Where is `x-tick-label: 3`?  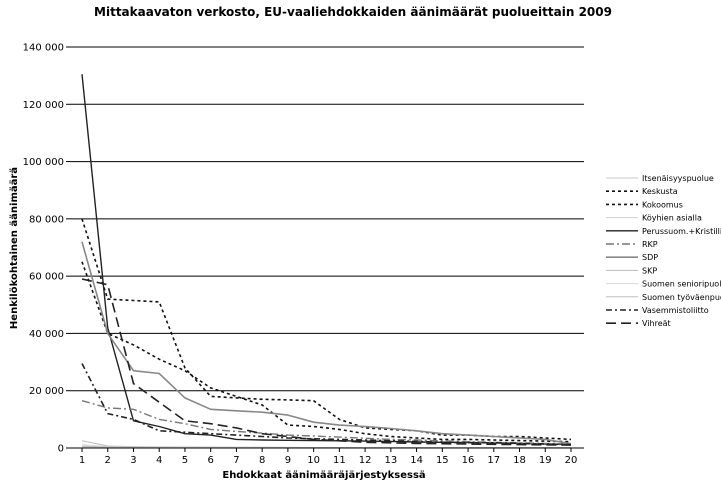
x-tick-label: 3 is located at coordinates (133, 460).